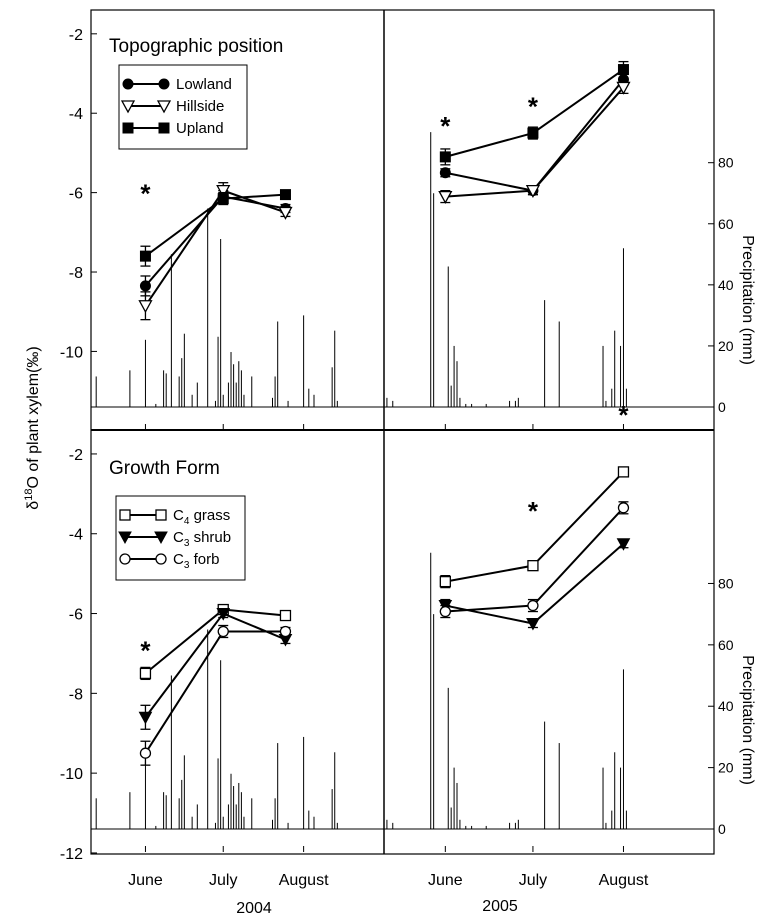 This screenshot has height=922, width=757. What do you see at coordinates (33, 417) in the screenshot?
I see `y-axis-label-text: O of plant xylem(‰)` at bounding box center [33, 417].